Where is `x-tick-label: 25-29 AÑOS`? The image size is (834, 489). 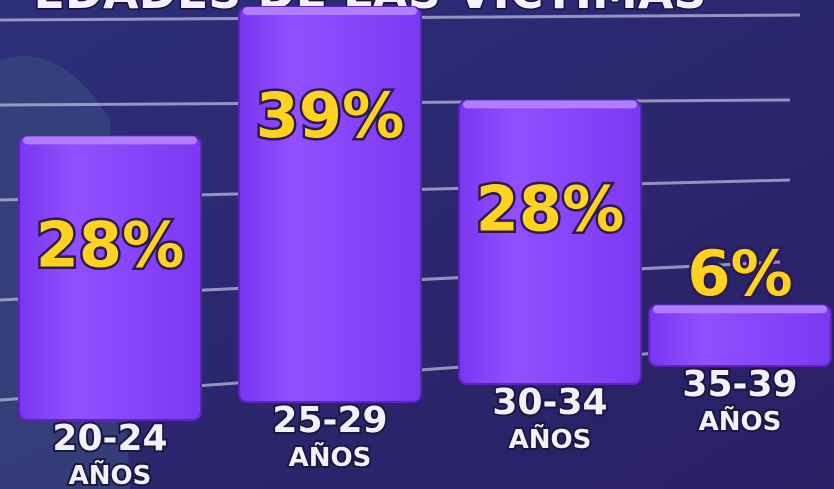
x-tick-label: 25-29 AÑOS is located at coordinates (329, 436).